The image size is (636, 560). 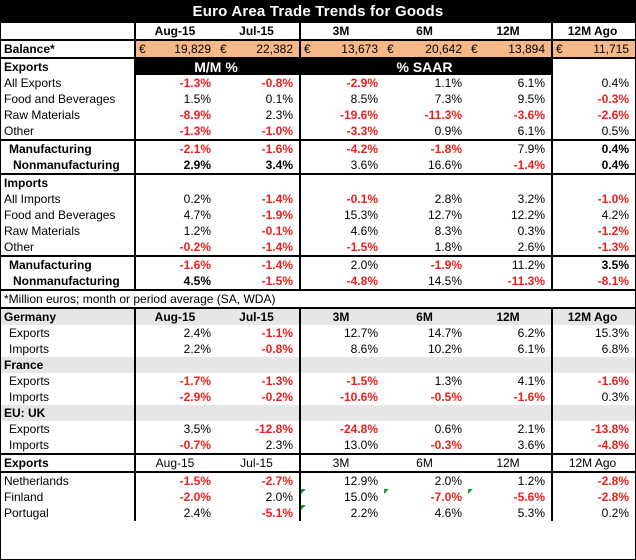 I want to click on column-header: 6M, so click(x=426, y=462).